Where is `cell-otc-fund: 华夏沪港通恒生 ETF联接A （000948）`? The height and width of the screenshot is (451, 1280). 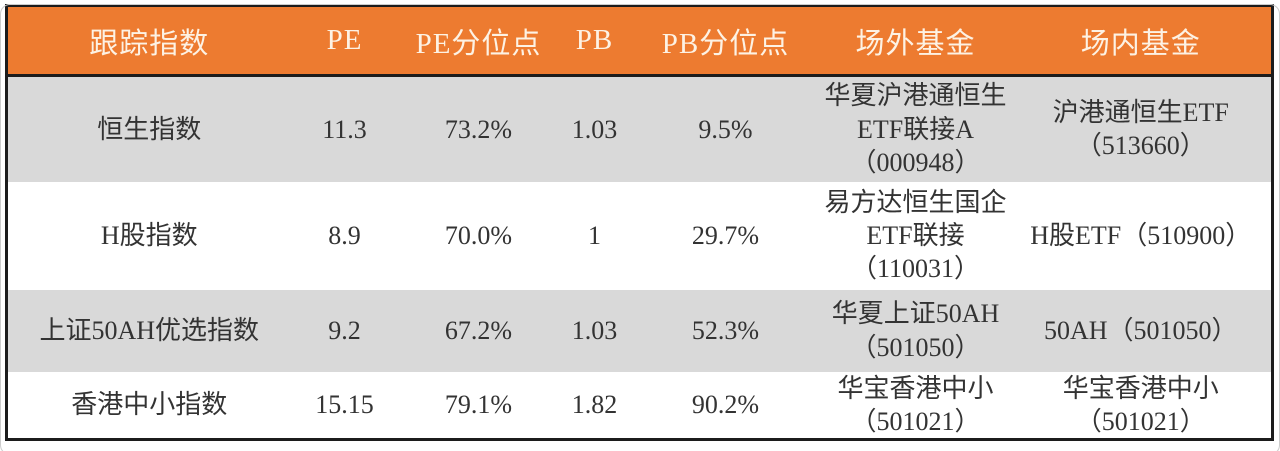 cell-otc-fund: 华夏沪港通恒生 ETF联接A （000948） is located at coordinates (915, 128).